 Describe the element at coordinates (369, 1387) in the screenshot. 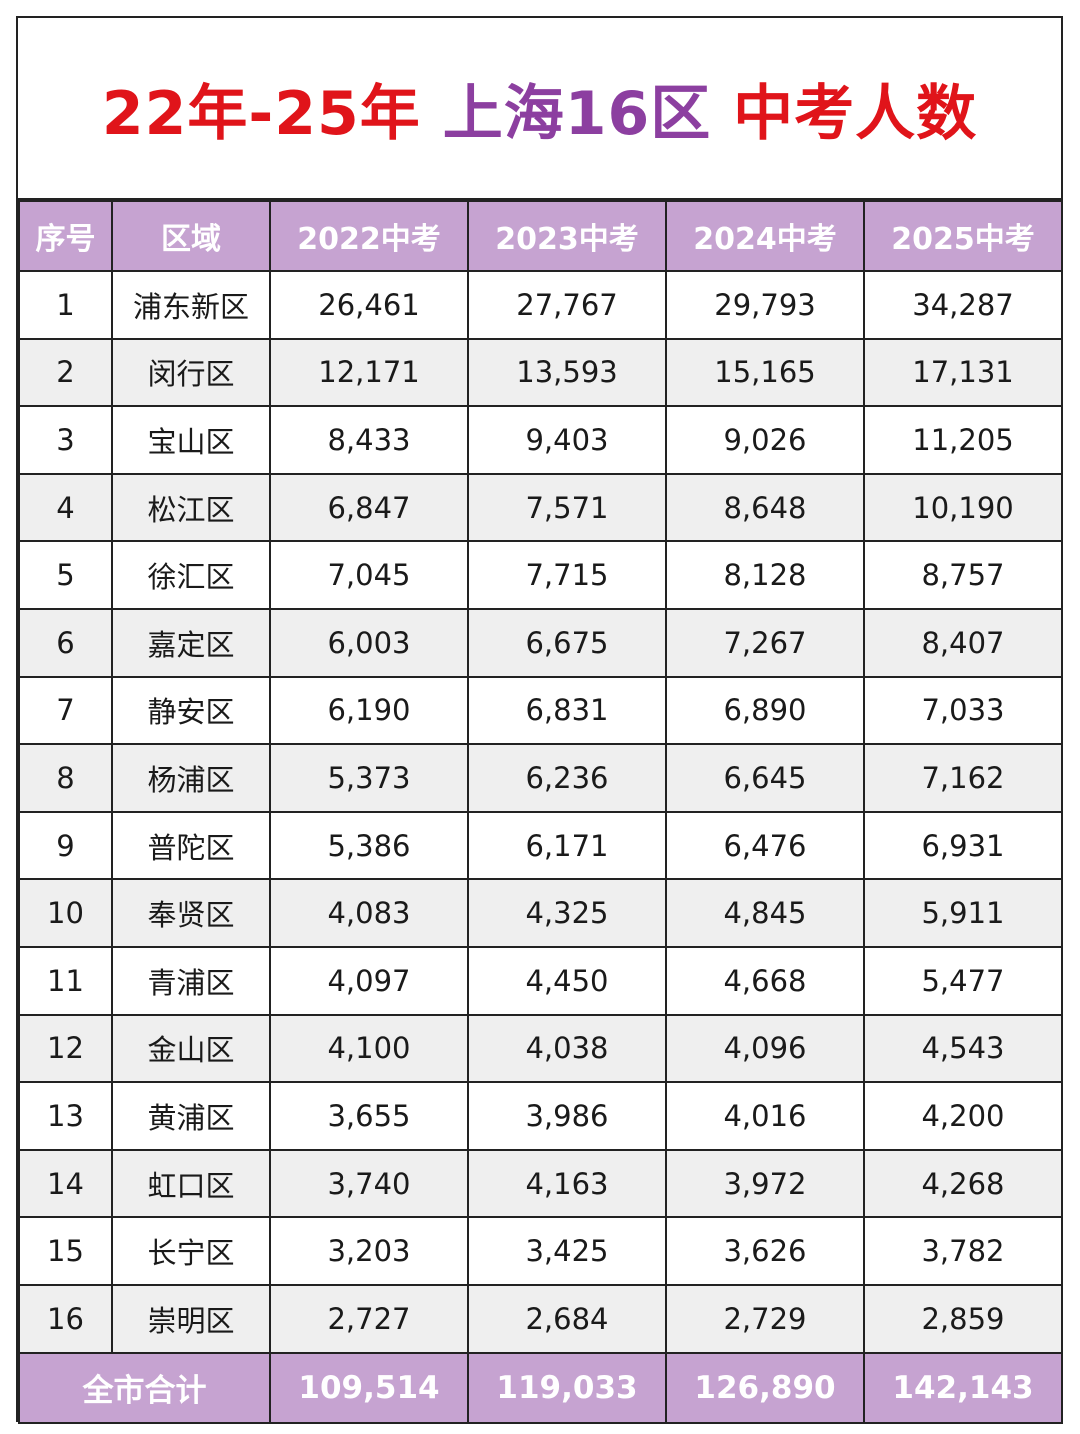

I see `total-2022: 109,514` at that location.